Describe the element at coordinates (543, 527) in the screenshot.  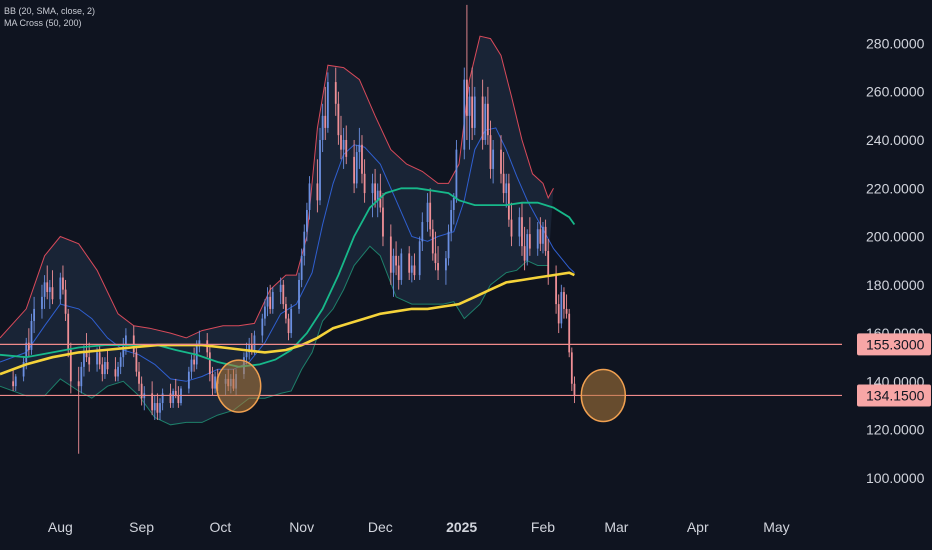
I see `x-tick-label: Feb` at that location.